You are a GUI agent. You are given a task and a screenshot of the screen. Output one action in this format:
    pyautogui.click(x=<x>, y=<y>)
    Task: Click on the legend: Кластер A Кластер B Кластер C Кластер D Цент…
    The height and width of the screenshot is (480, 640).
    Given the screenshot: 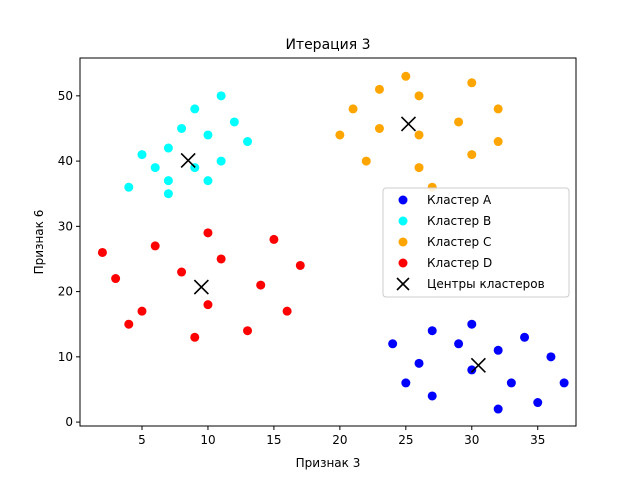 What is the action you would take?
    pyautogui.click(x=476, y=242)
    